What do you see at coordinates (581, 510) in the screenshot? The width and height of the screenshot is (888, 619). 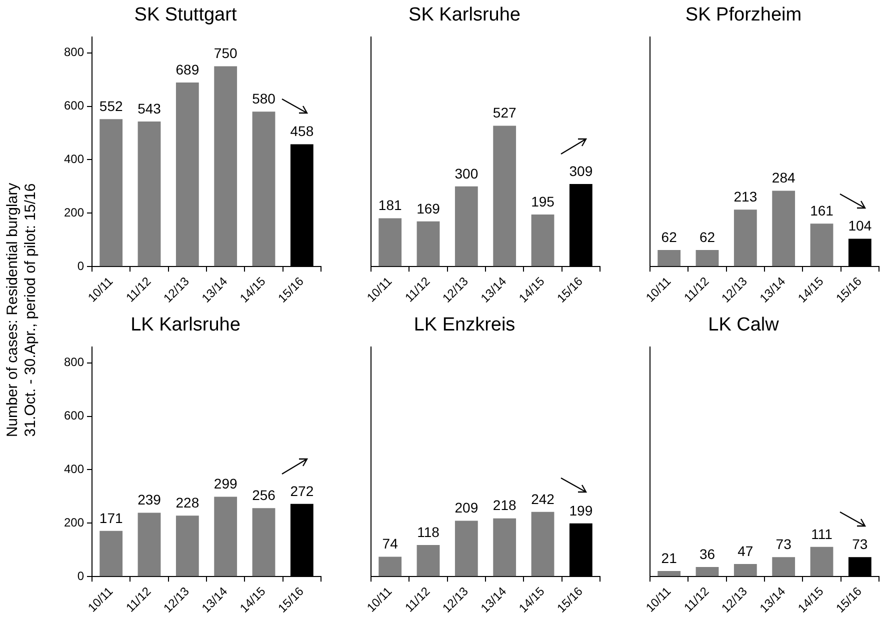 I see `data-label: 199` at bounding box center [581, 510].